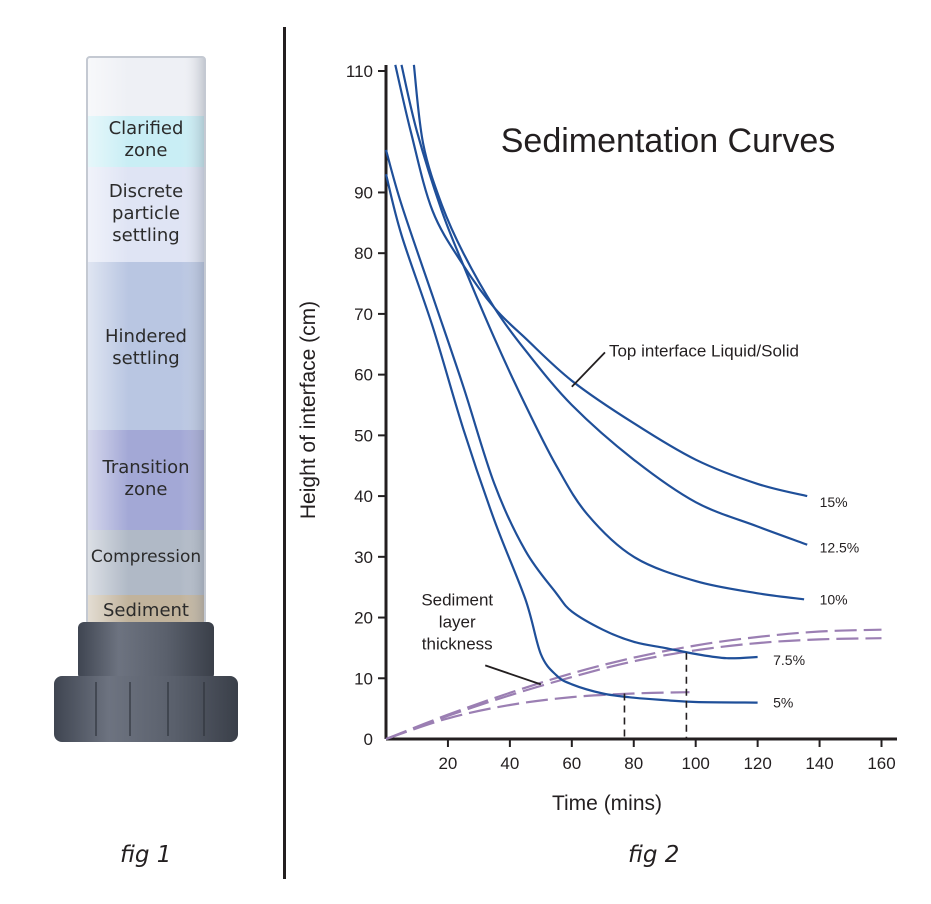  Describe the element at coordinates (757, 763) in the screenshot. I see `x-tick-label: 120` at that location.